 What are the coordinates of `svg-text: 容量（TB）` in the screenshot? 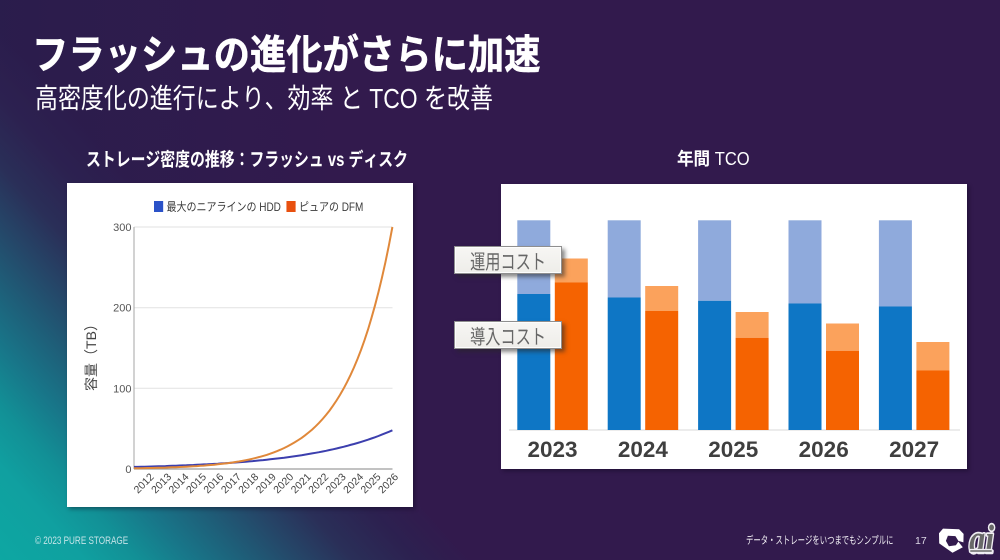 It's located at (91, 354).